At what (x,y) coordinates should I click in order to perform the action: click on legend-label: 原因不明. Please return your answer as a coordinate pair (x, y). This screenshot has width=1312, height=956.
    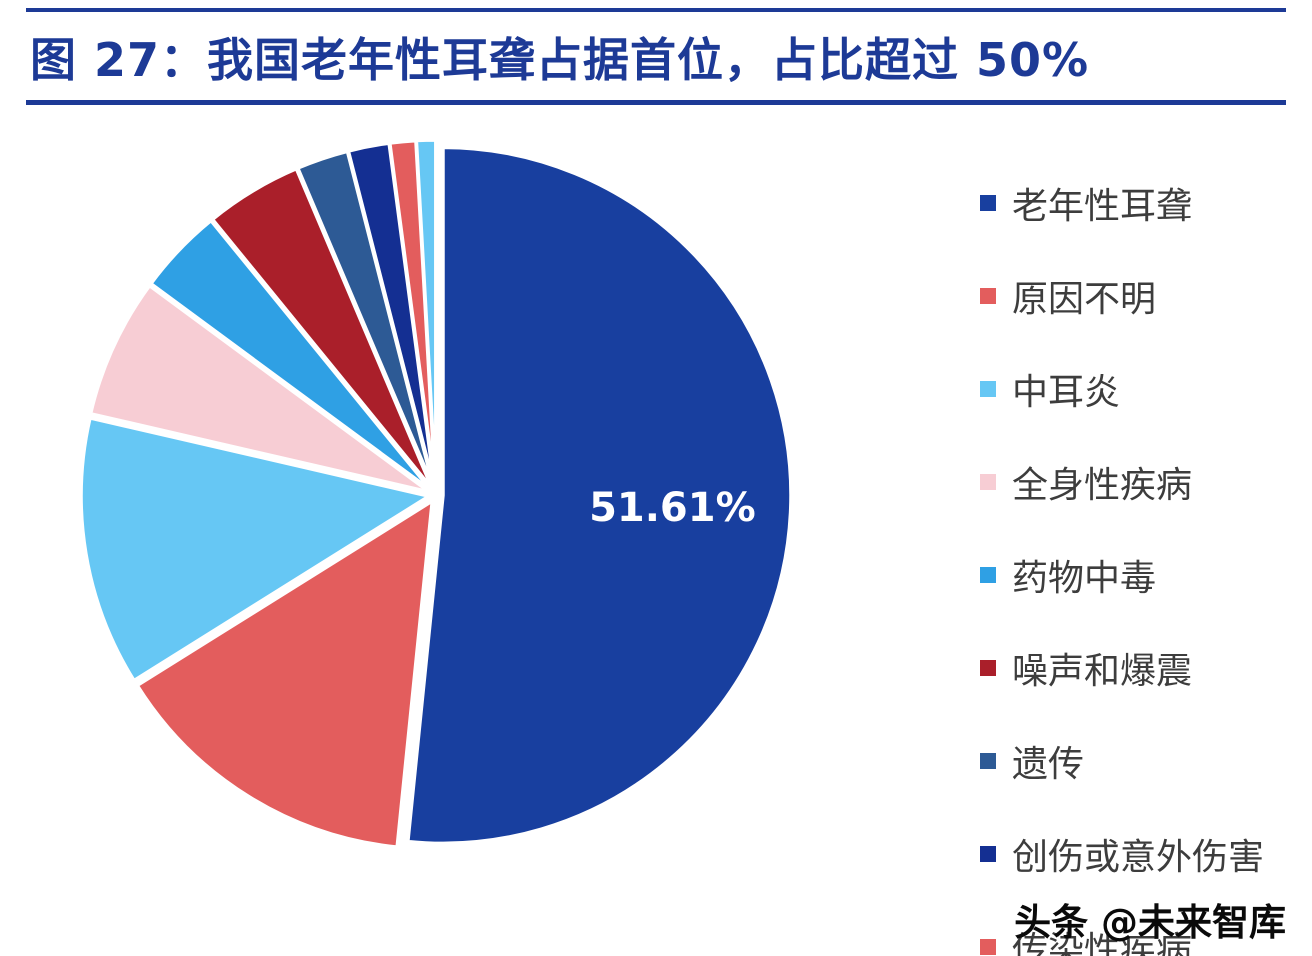
    Looking at the image, I should click on (1083, 299).